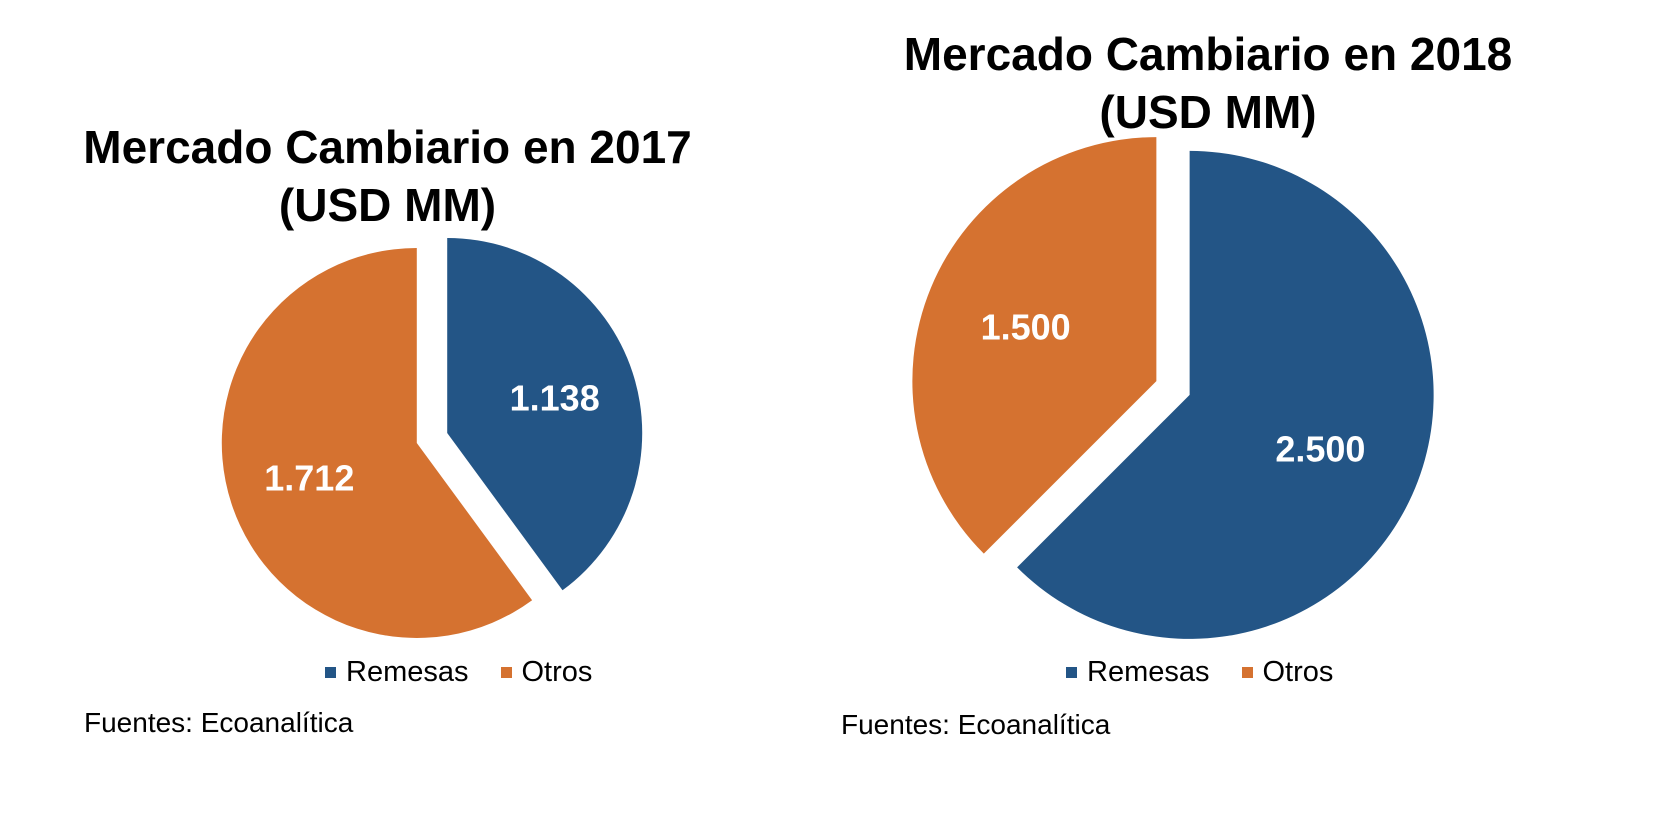 This screenshot has width=1666, height=816. Describe the element at coordinates (387, 176) in the screenshot. I see `chart-title: Mercado Cambiario en 2017 (USD MM)` at that location.